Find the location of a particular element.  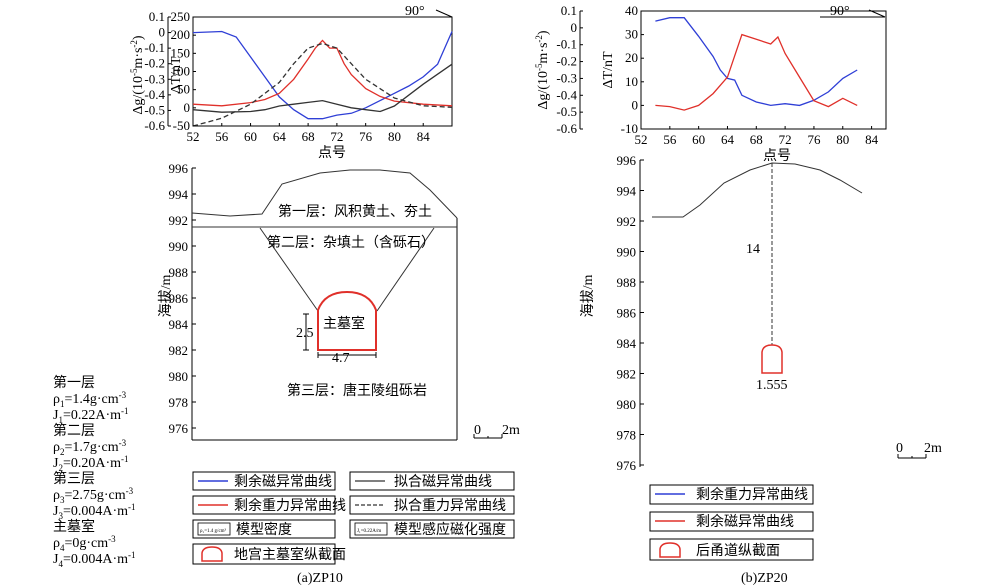

legend-a-magnetization-box is located at coordinates (432, 529).